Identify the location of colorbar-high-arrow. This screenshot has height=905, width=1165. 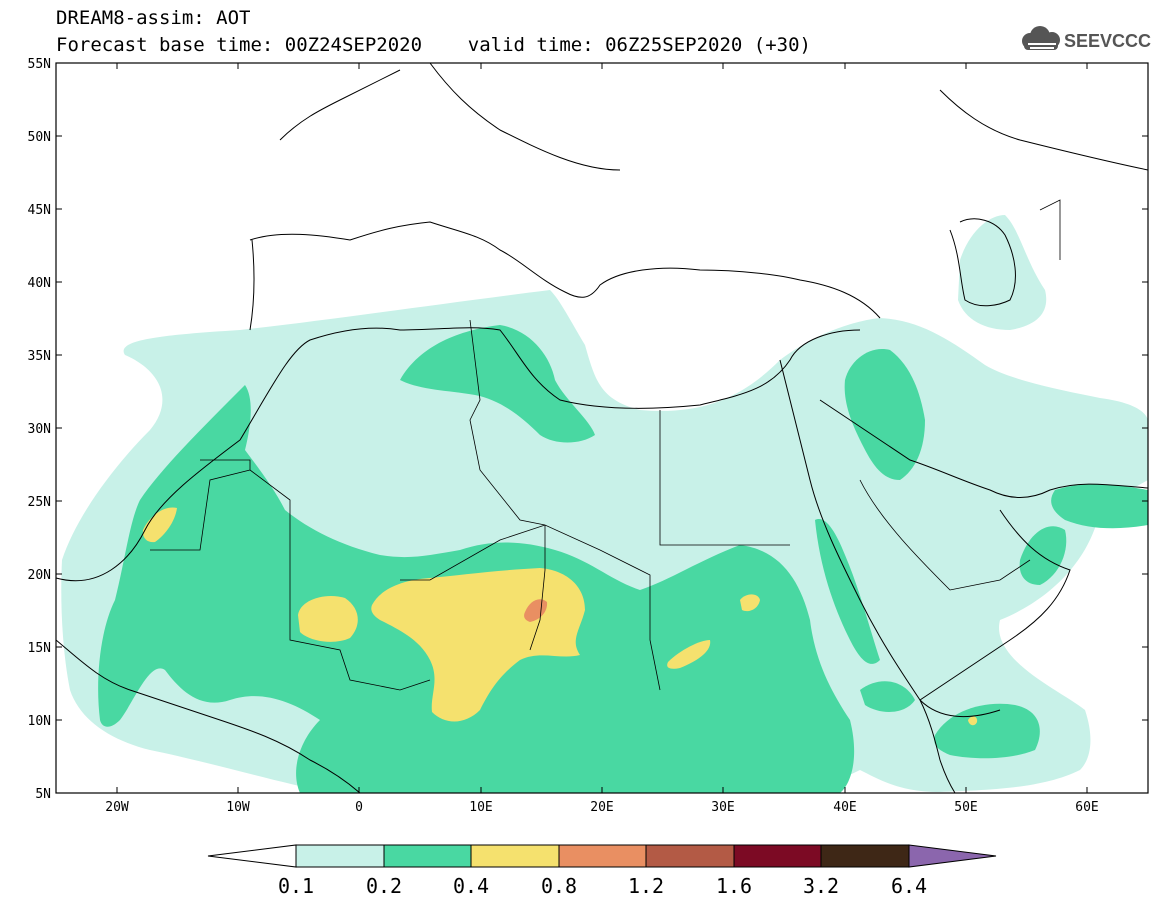
(952, 856).